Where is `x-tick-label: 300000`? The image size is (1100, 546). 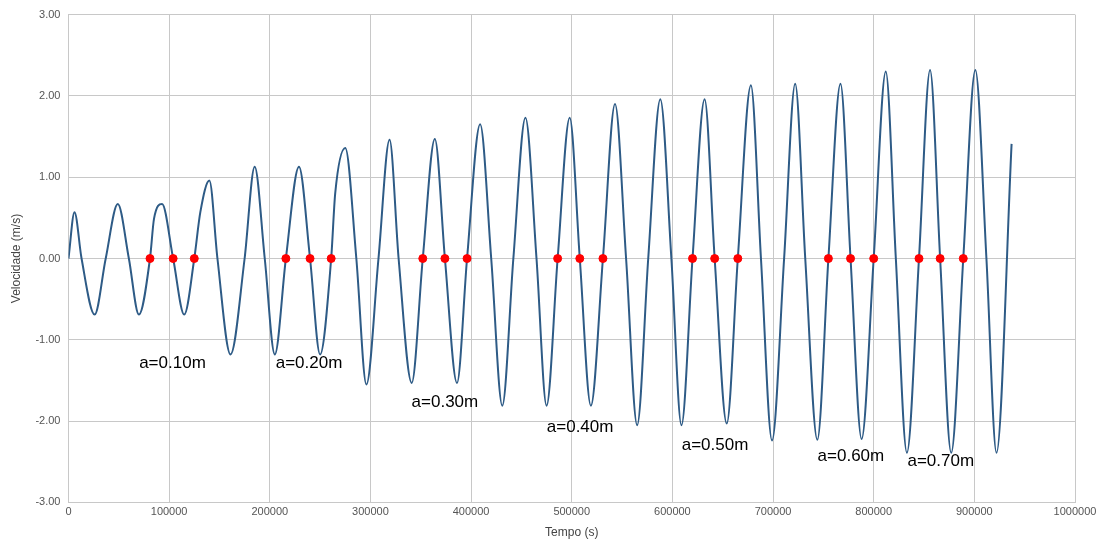 x-tick-label: 300000 is located at coordinates (370, 511).